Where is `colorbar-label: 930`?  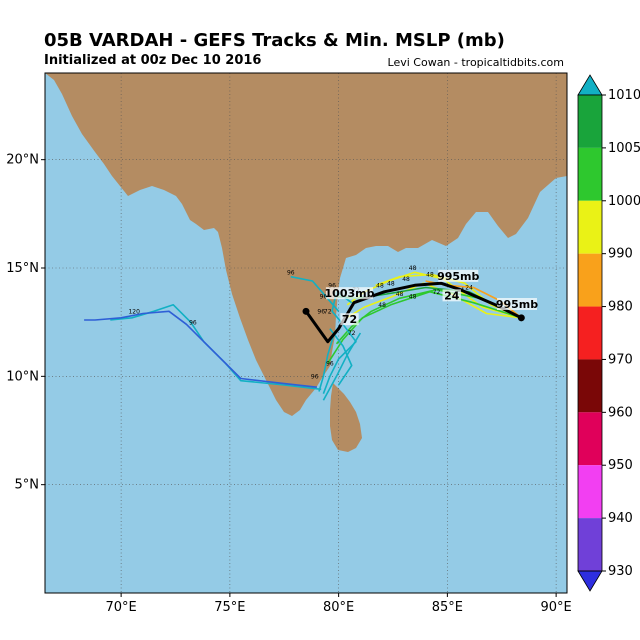 colorbar-label: 930 is located at coordinates (620, 571).